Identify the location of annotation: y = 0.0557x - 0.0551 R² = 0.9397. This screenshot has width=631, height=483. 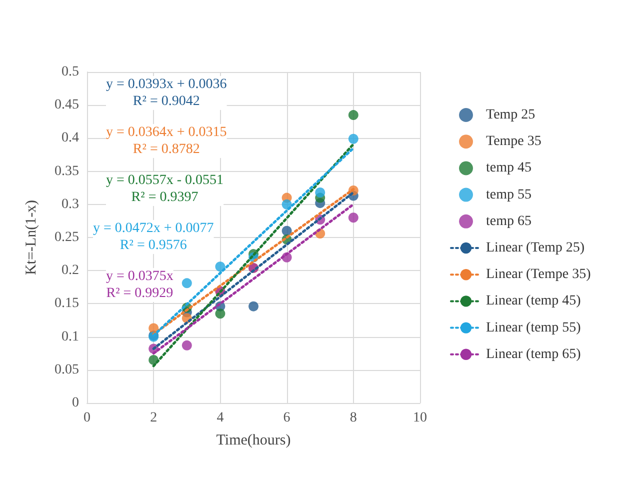
(165, 189).